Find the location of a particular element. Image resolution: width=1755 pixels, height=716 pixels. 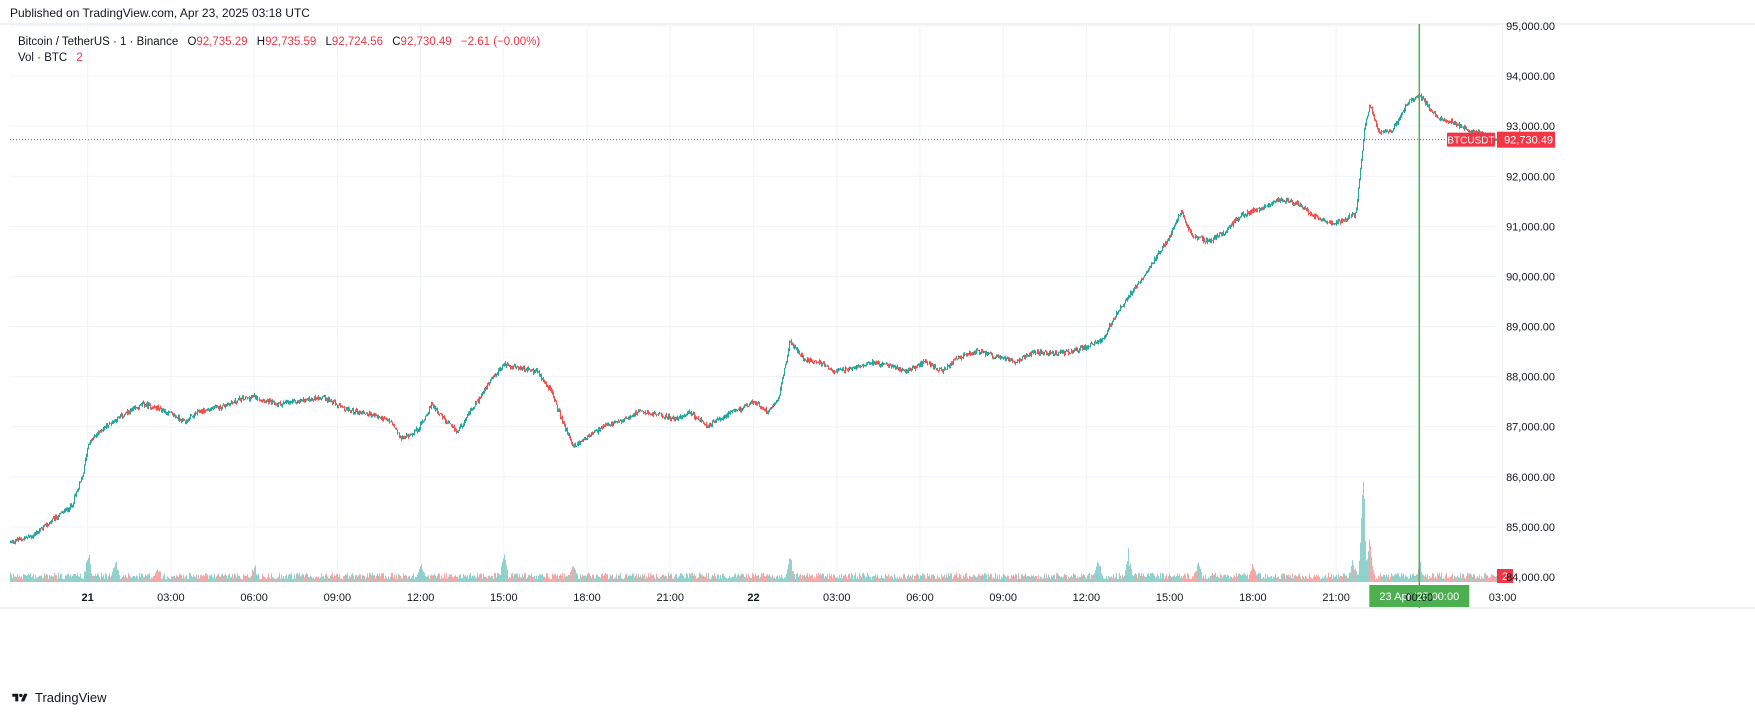

y-tick-label: 89,000.00 is located at coordinates (1530, 328).